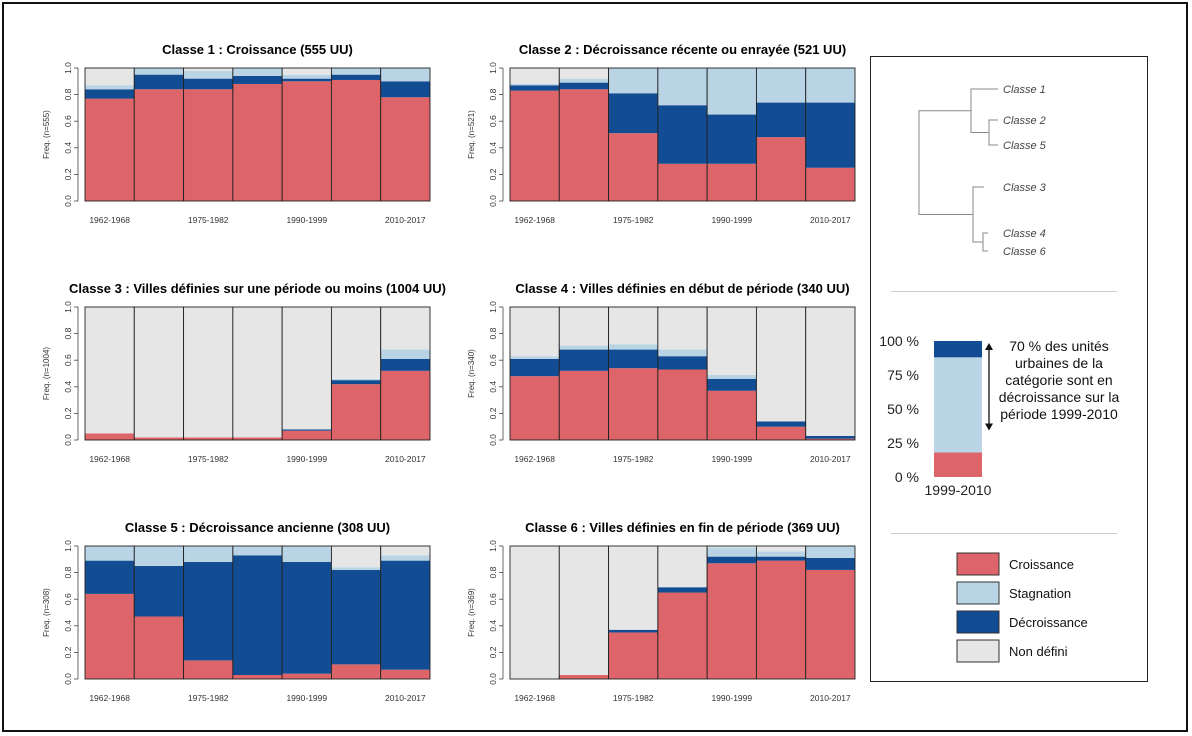  Describe the element at coordinates (257, 49) in the screenshot. I see `panel-title: Classe 1 : Croissance (555 UU)` at that location.